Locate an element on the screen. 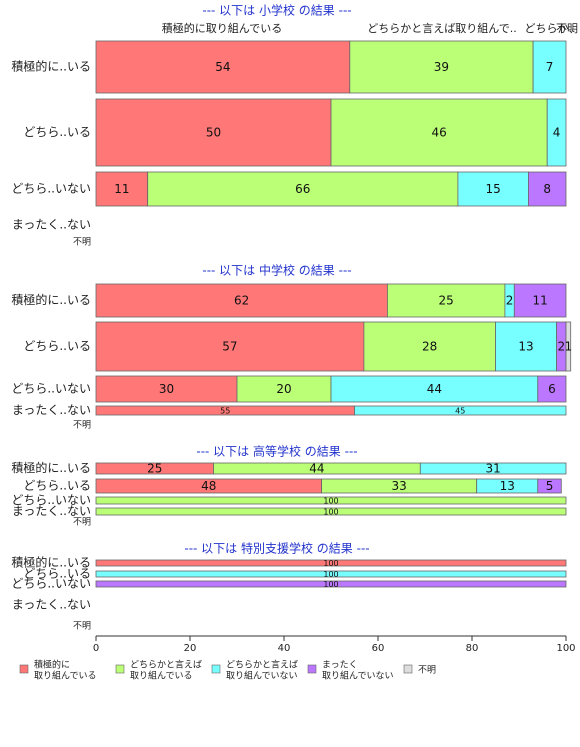  data-label: 20 is located at coordinates (283, 389).